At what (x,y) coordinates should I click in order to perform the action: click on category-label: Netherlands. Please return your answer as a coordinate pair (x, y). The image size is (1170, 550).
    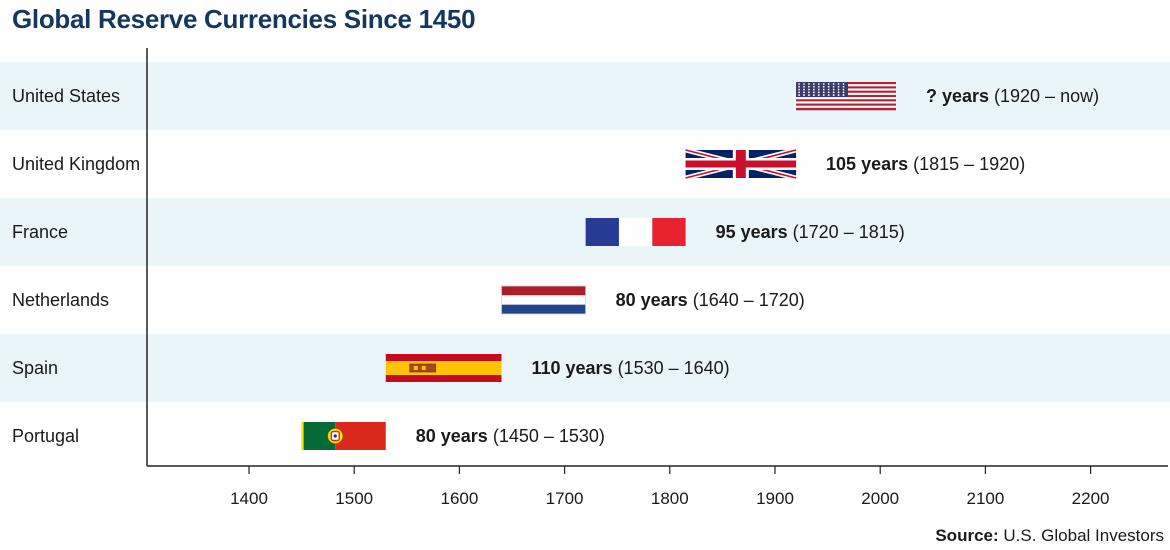
    Looking at the image, I should click on (60, 300).